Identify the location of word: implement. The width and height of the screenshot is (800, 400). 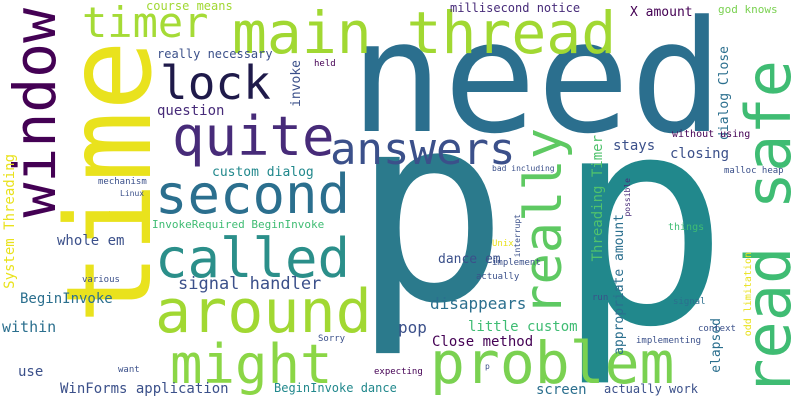
(516, 263).